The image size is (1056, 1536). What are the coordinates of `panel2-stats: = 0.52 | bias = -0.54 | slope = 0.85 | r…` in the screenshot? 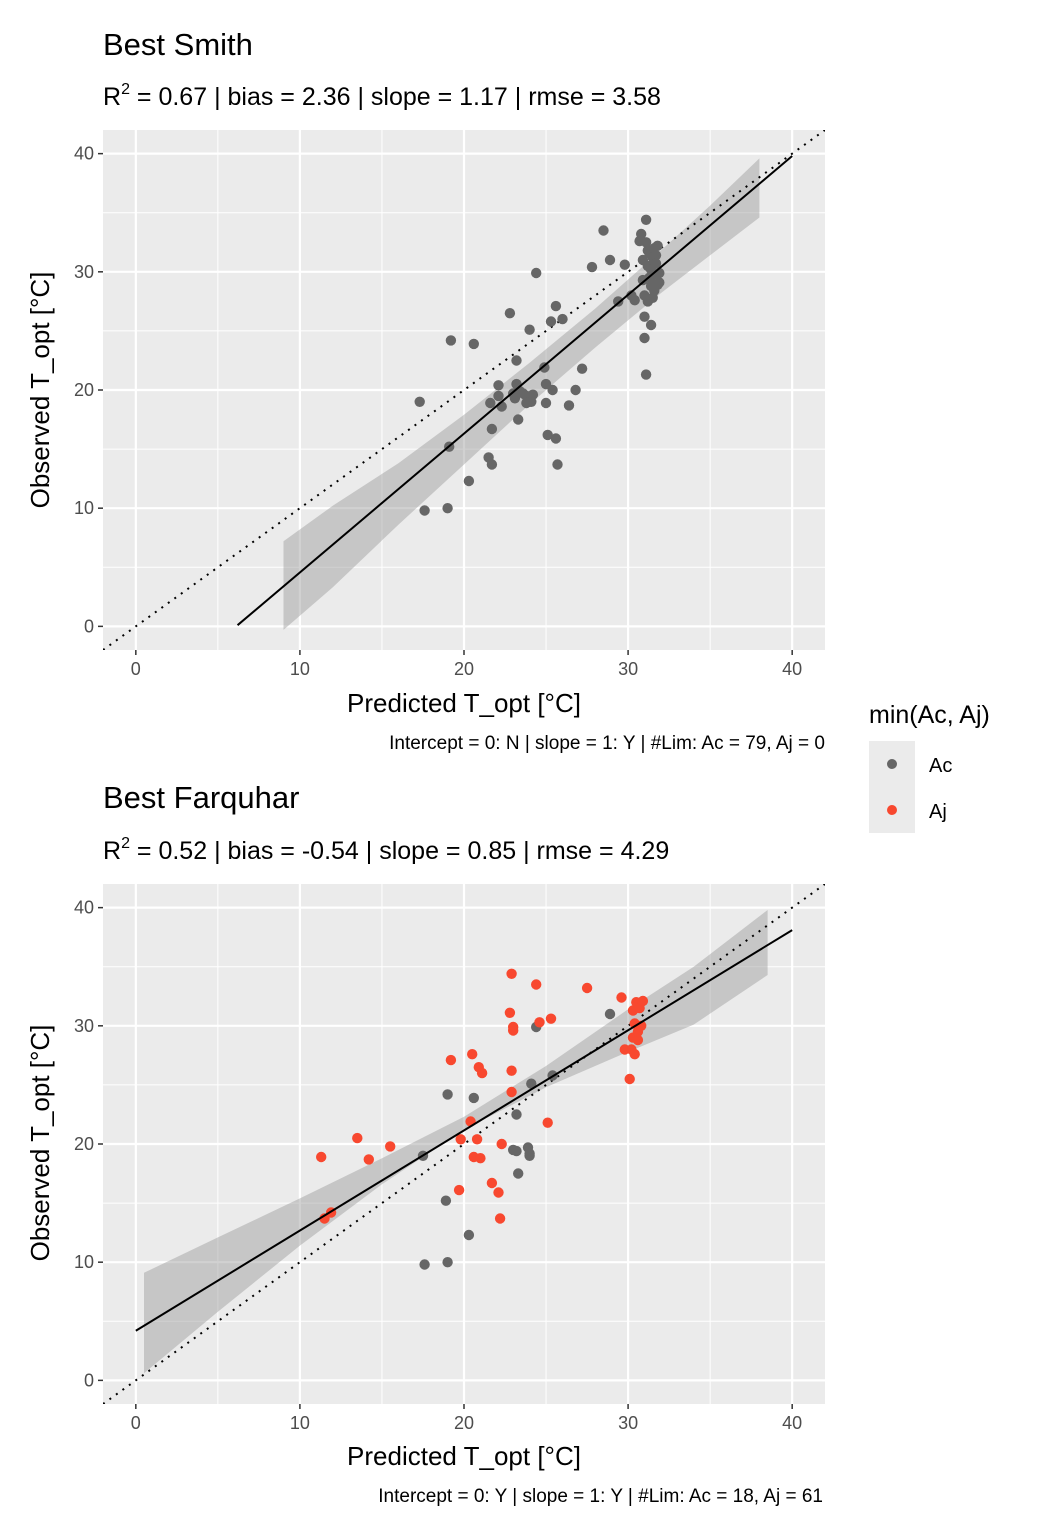 It's located at (399, 851).